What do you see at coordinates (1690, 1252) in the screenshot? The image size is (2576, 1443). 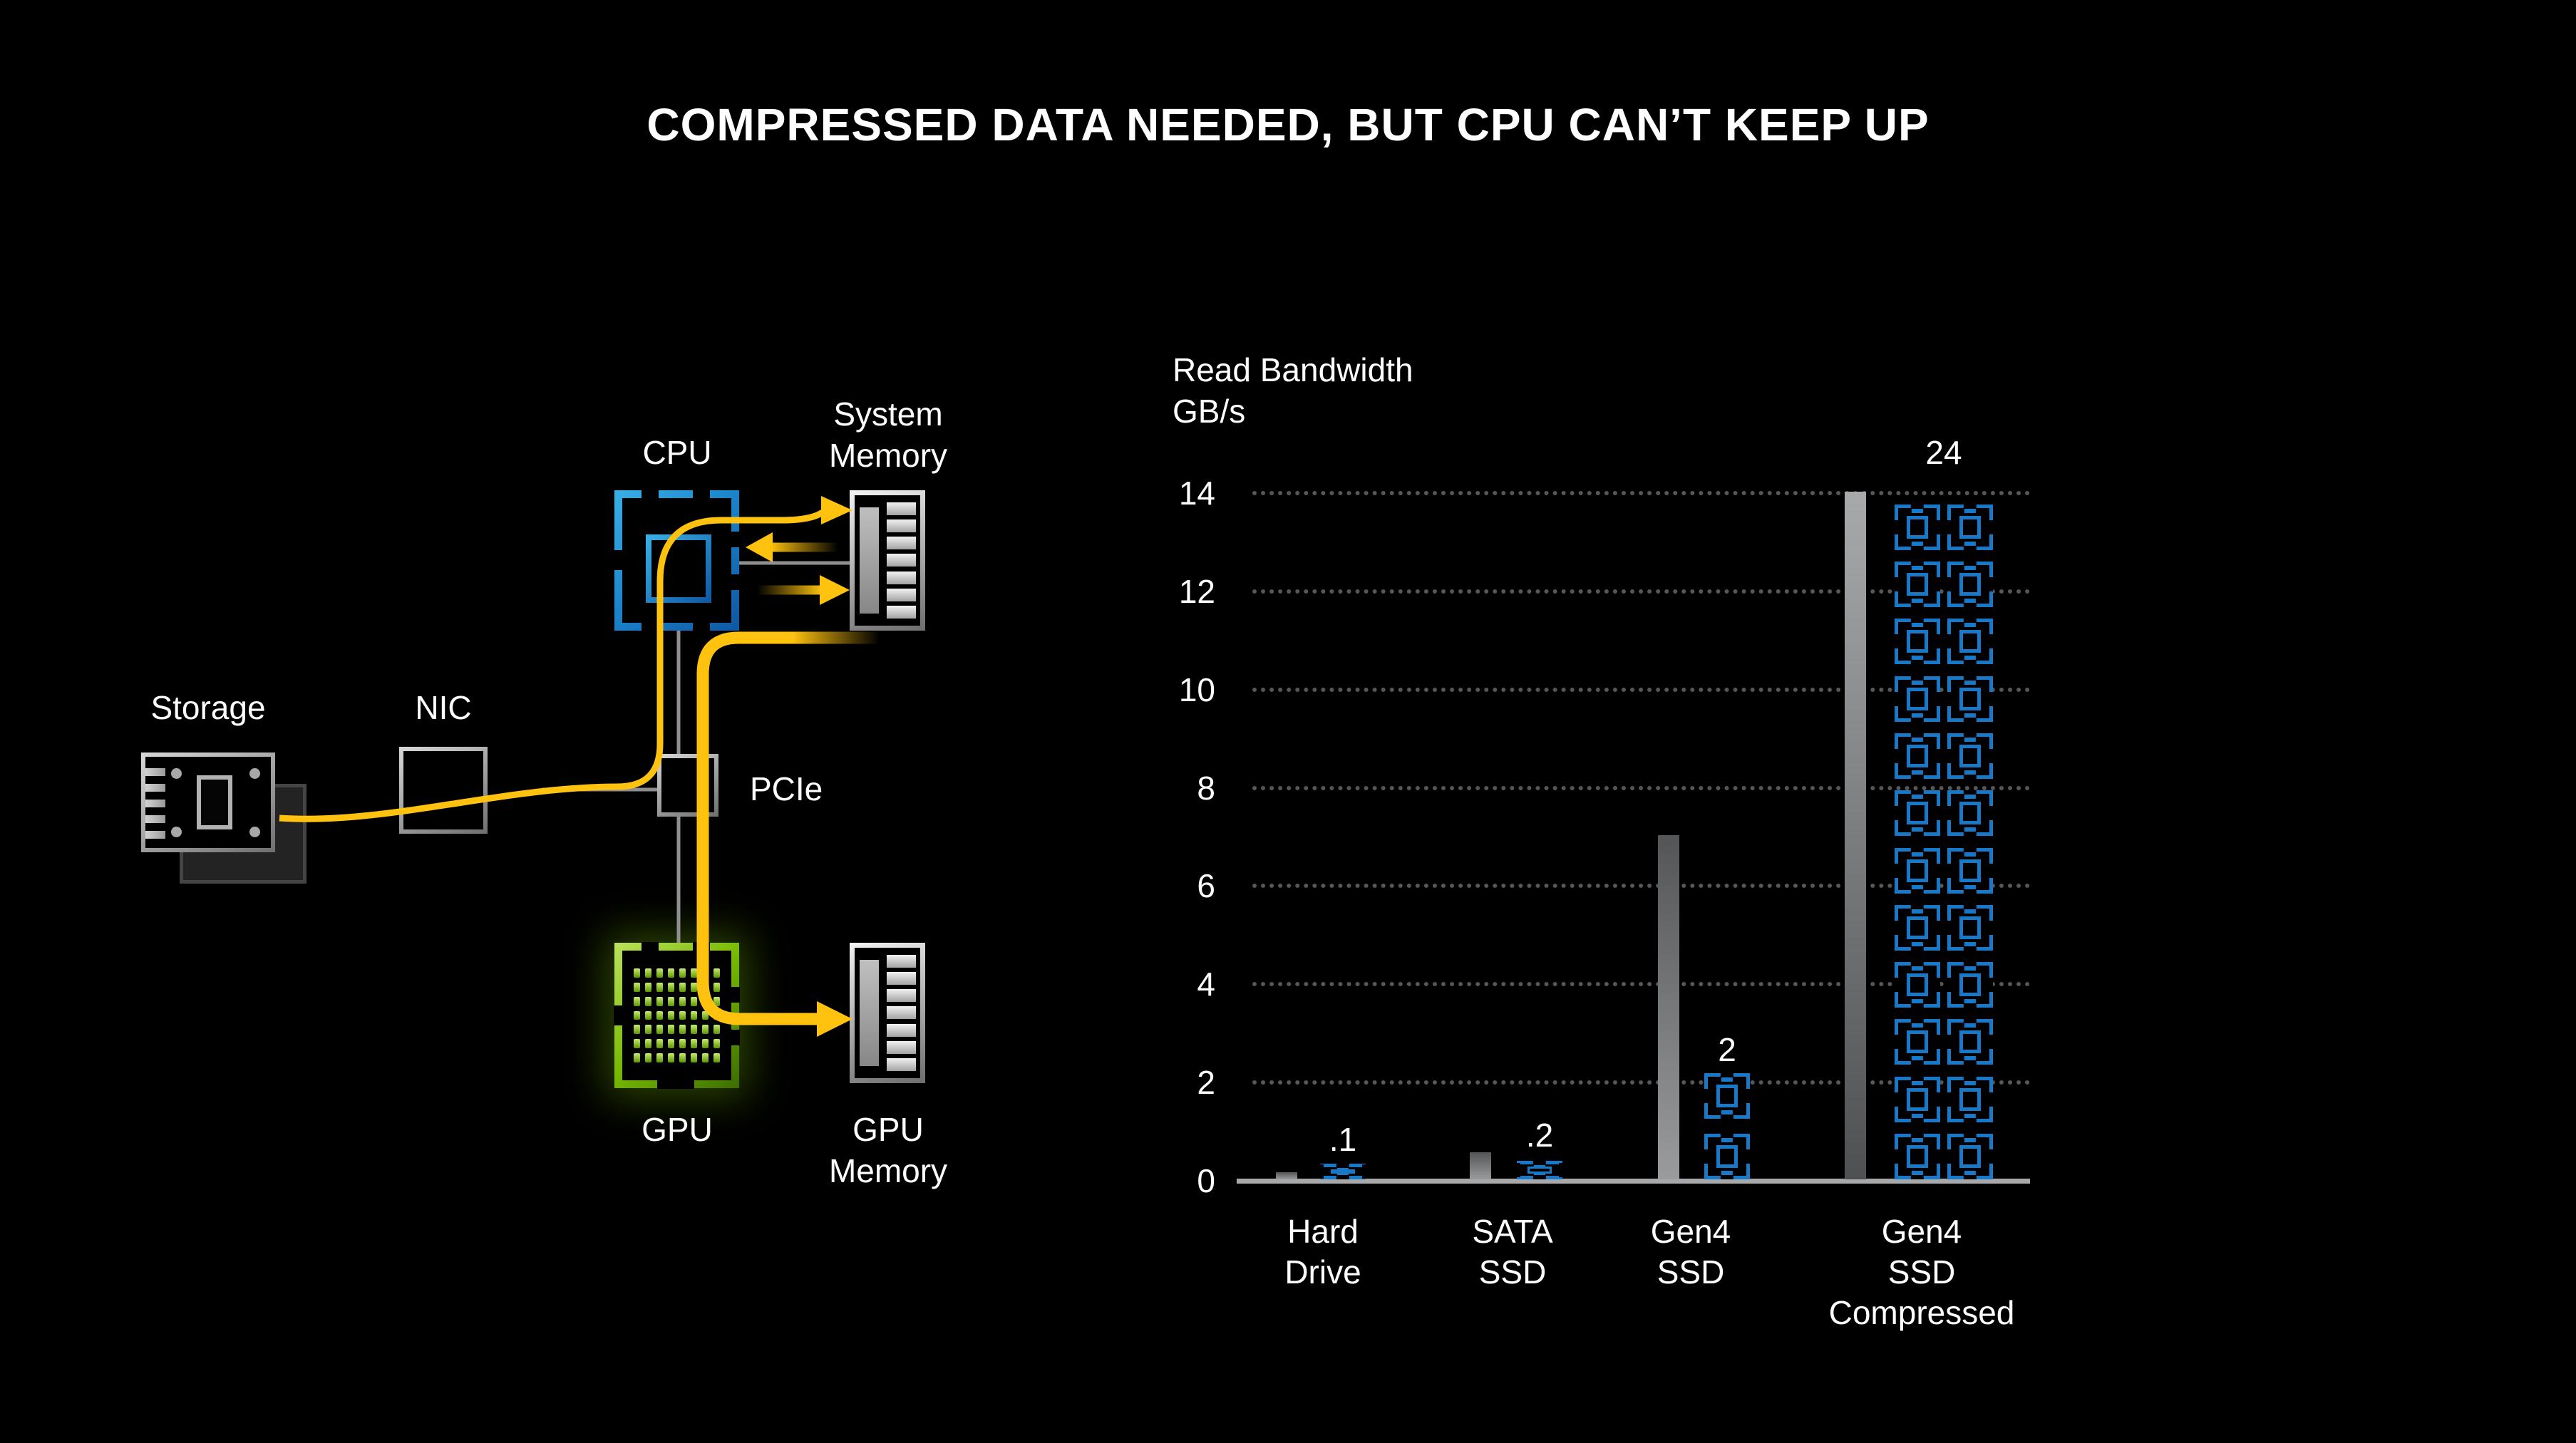 I see `category-label: Gen4 SSD` at bounding box center [1690, 1252].